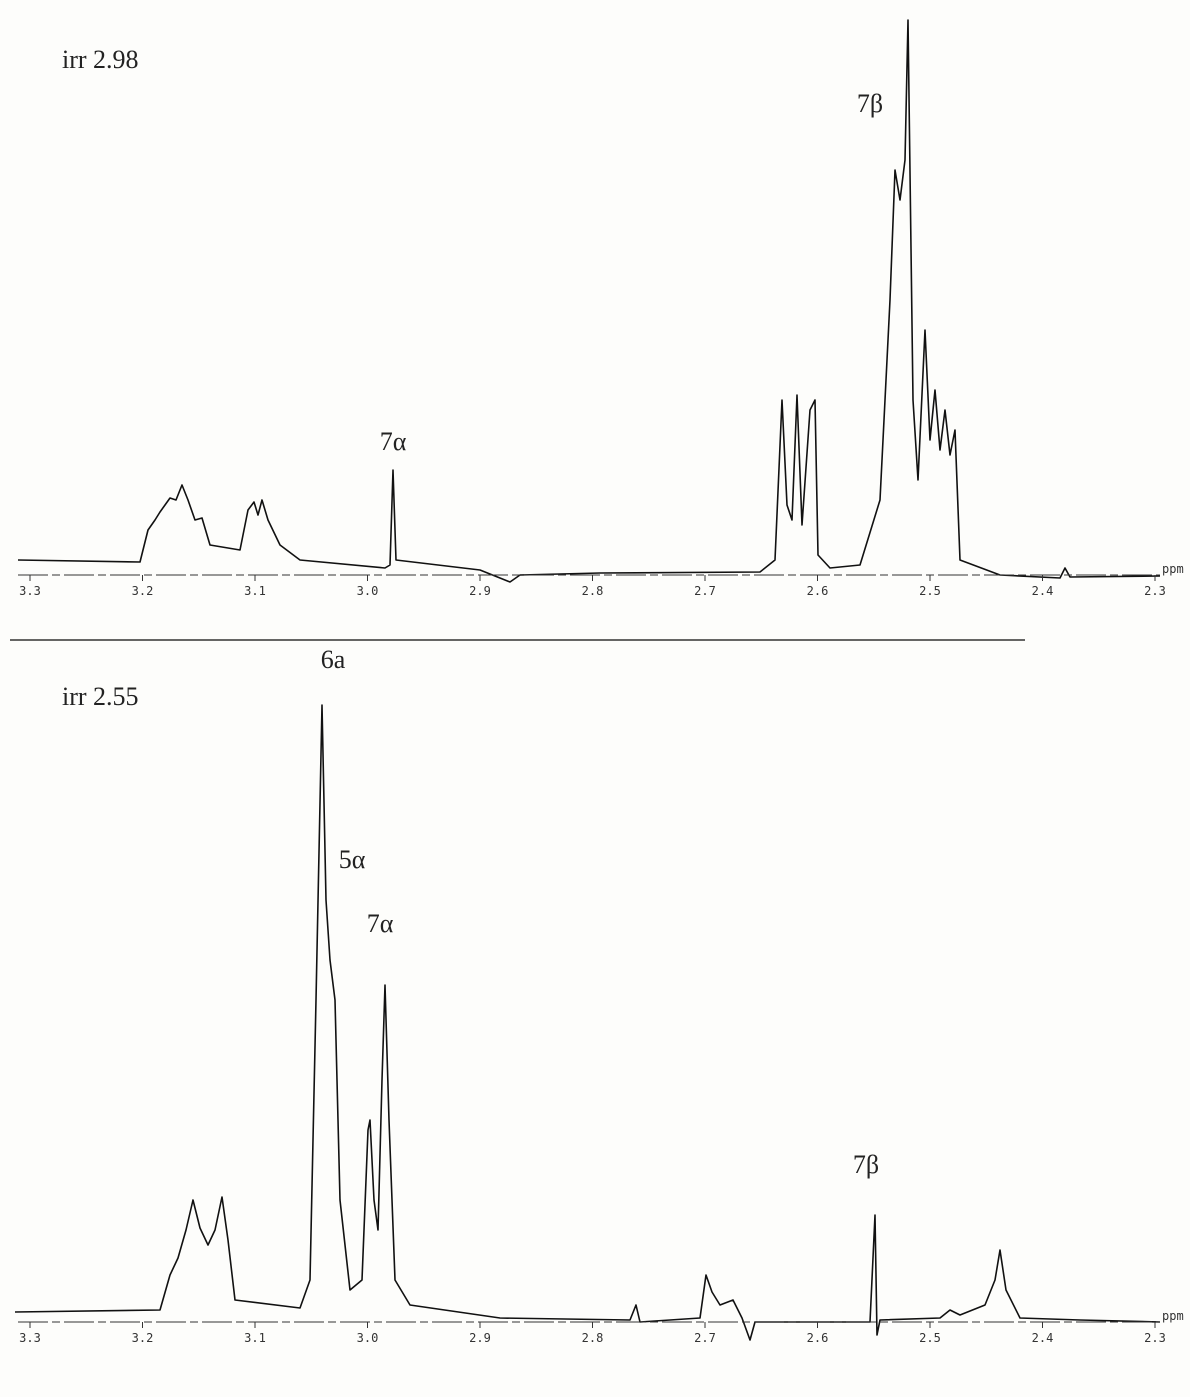  Describe the element at coordinates (100, 59) in the screenshot. I see `panel-label: irr 2.98` at that location.